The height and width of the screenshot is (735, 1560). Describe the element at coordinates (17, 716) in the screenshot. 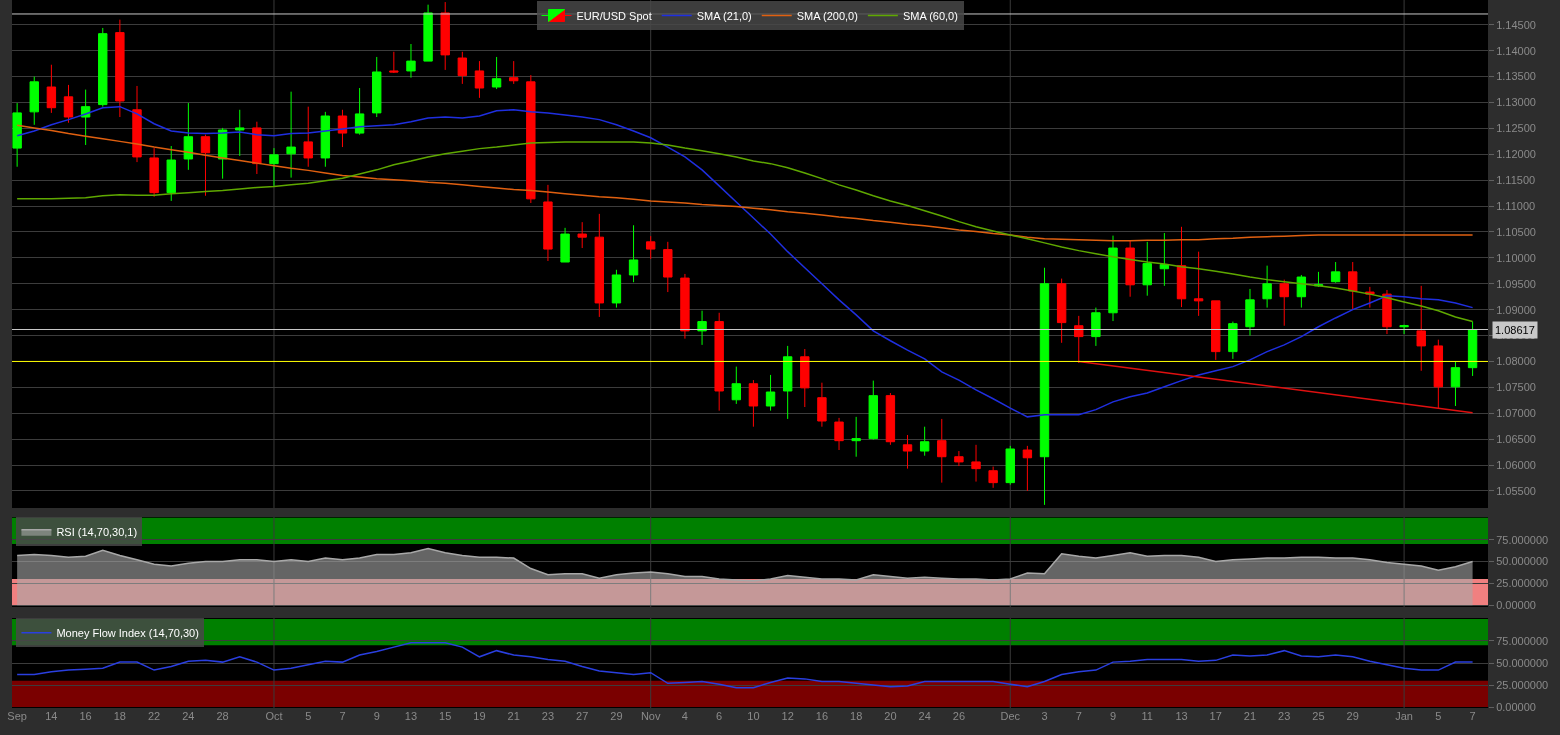

I see `x-tick-label: Sep` at that location.